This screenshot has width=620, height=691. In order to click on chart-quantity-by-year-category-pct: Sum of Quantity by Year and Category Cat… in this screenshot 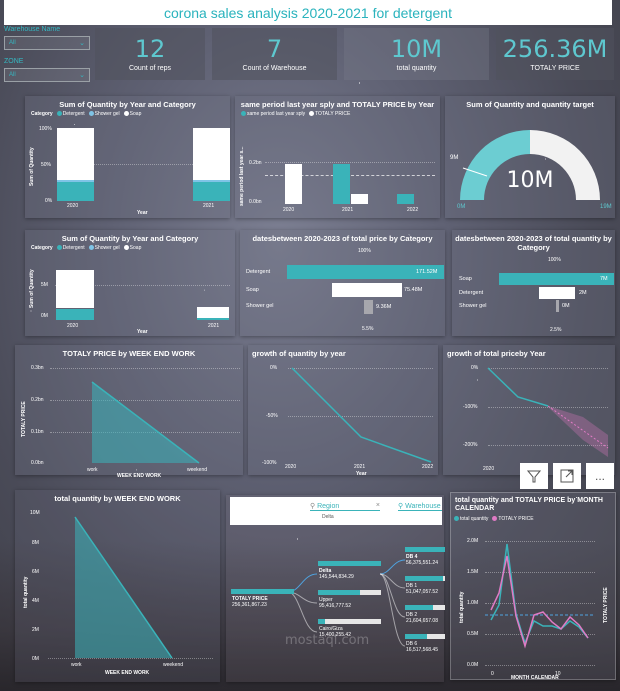, I will do `click(127, 157)`.